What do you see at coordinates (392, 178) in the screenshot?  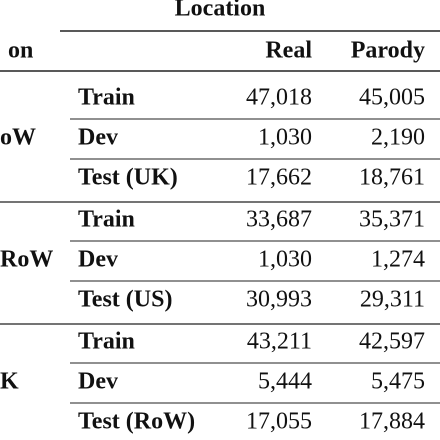 I see `cell: 18,761` at bounding box center [392, 178].